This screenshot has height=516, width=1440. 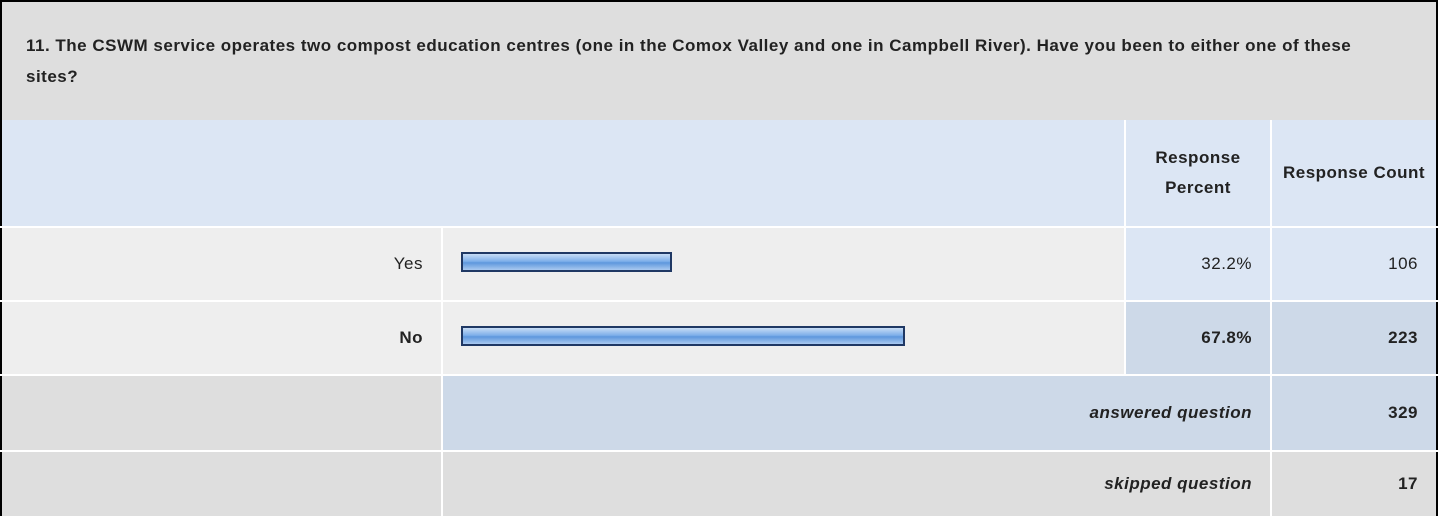 What do you see at coordinates (220, 264) in the screenshot?
I see `option-label: Yes` at bounding box center [220, 264].